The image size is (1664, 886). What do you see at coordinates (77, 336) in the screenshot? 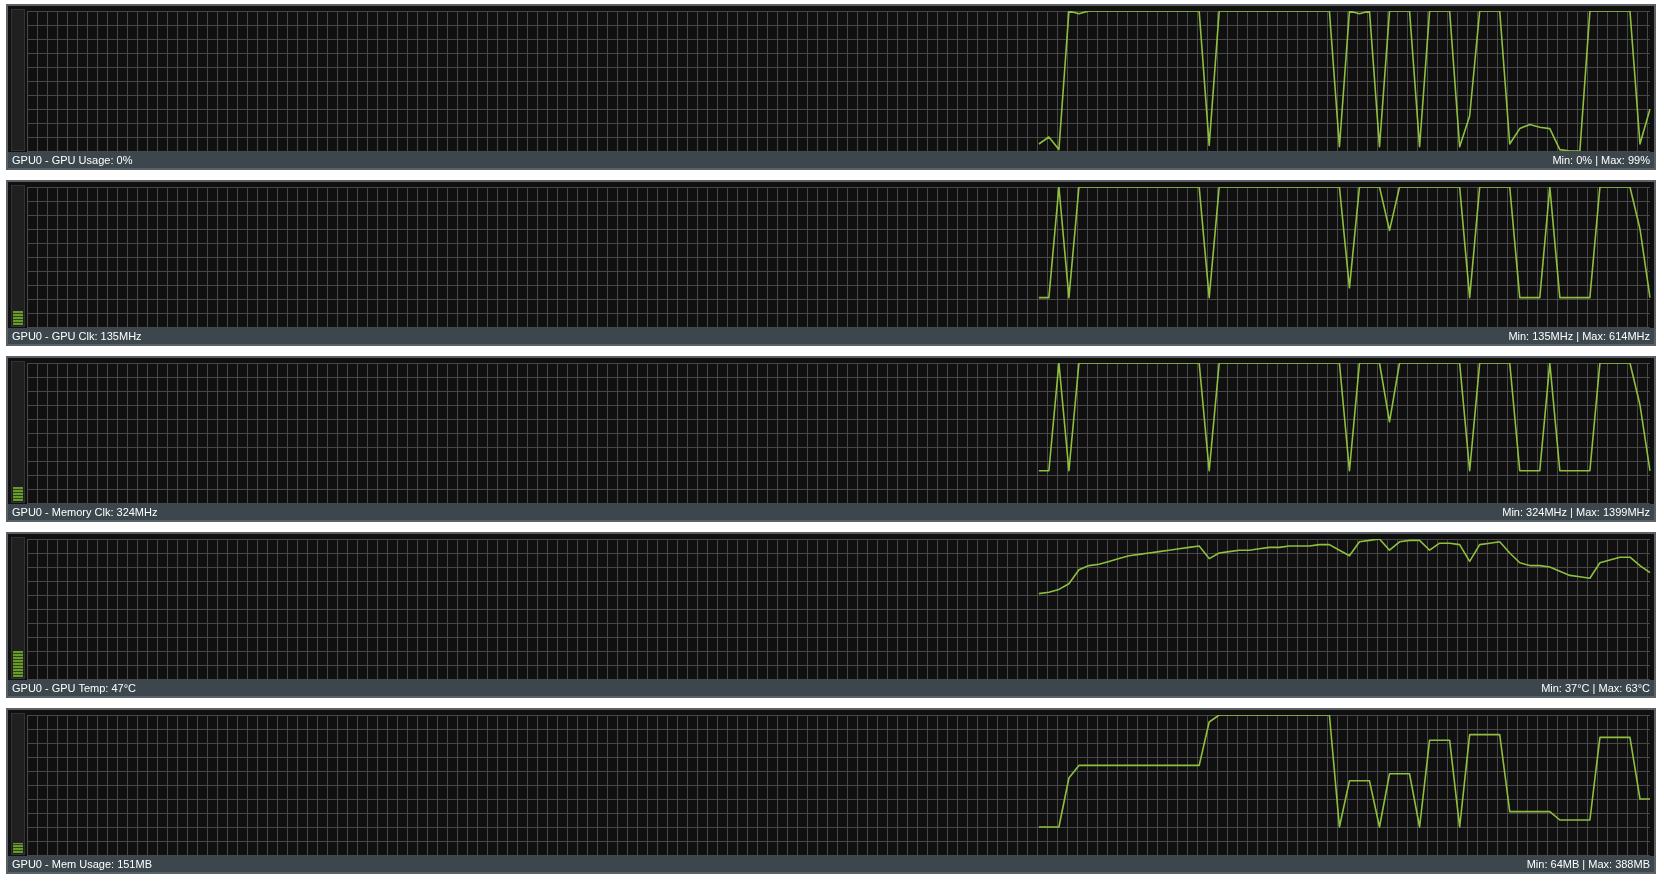
I see `text: GPU0 - GPU Clk: 135MHz` at bounding box center [77, 336].